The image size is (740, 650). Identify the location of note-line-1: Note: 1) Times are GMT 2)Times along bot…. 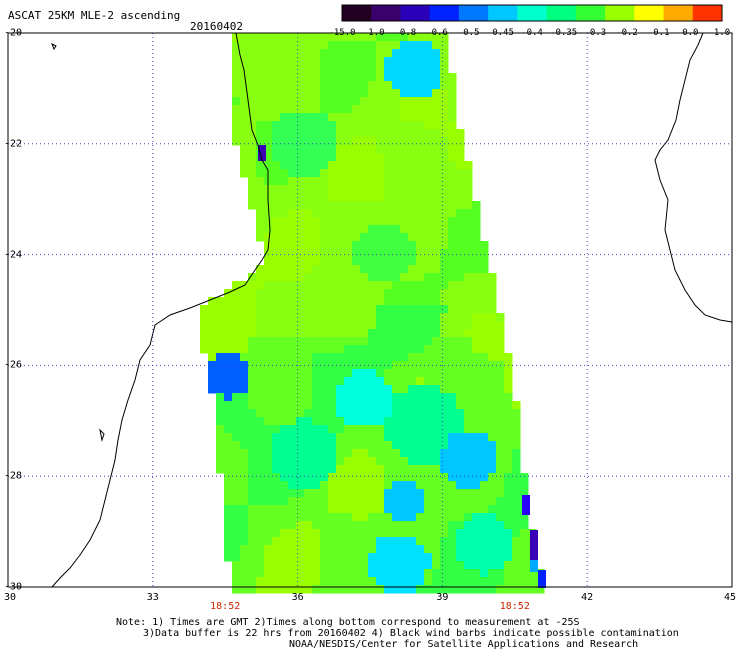
(348, 622).